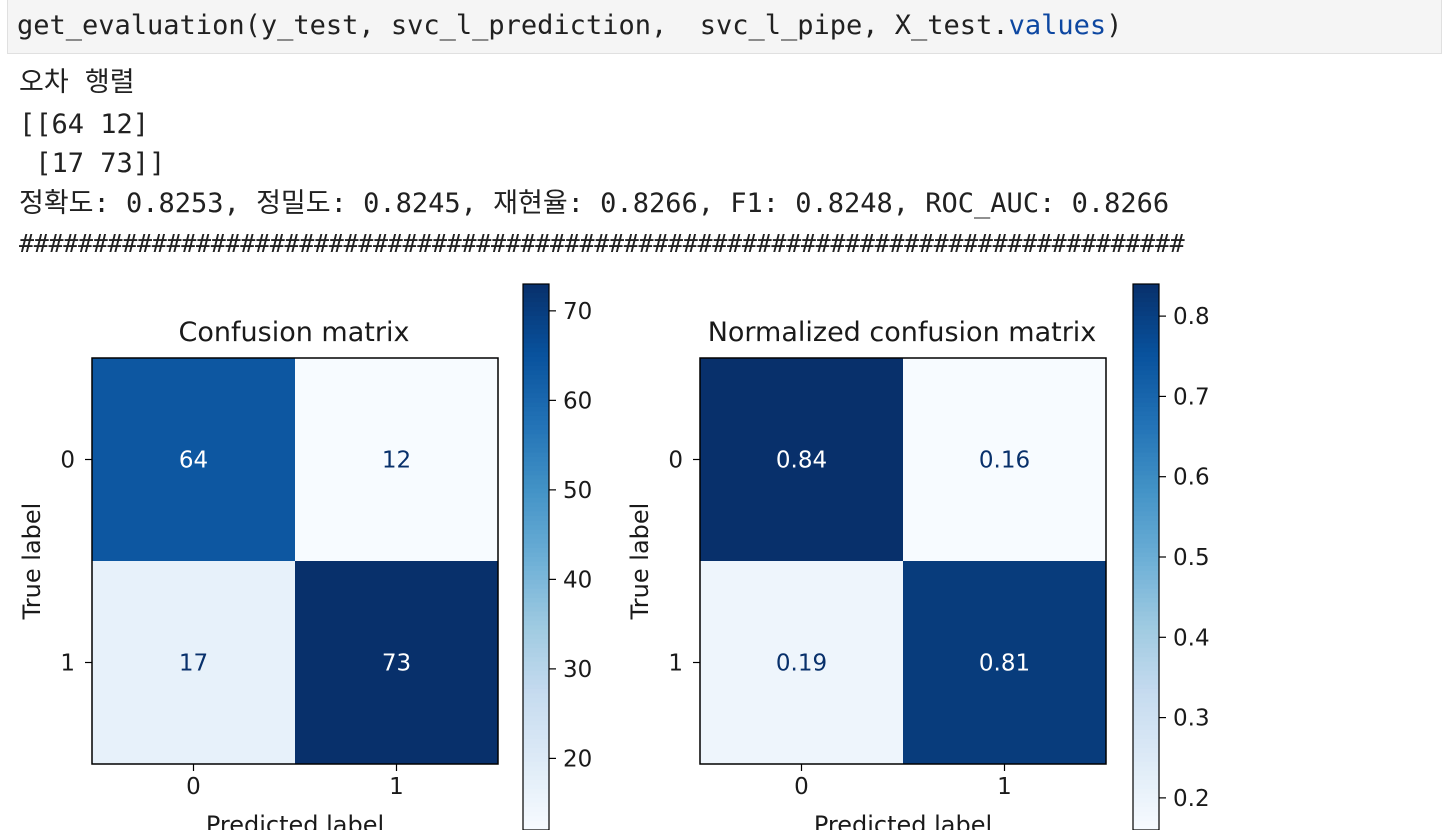  What do you see at coordinates (902, 332) in the screenshot?
I see `chart-title: Normalized confusion matrix` at bounding box center [902, 332].